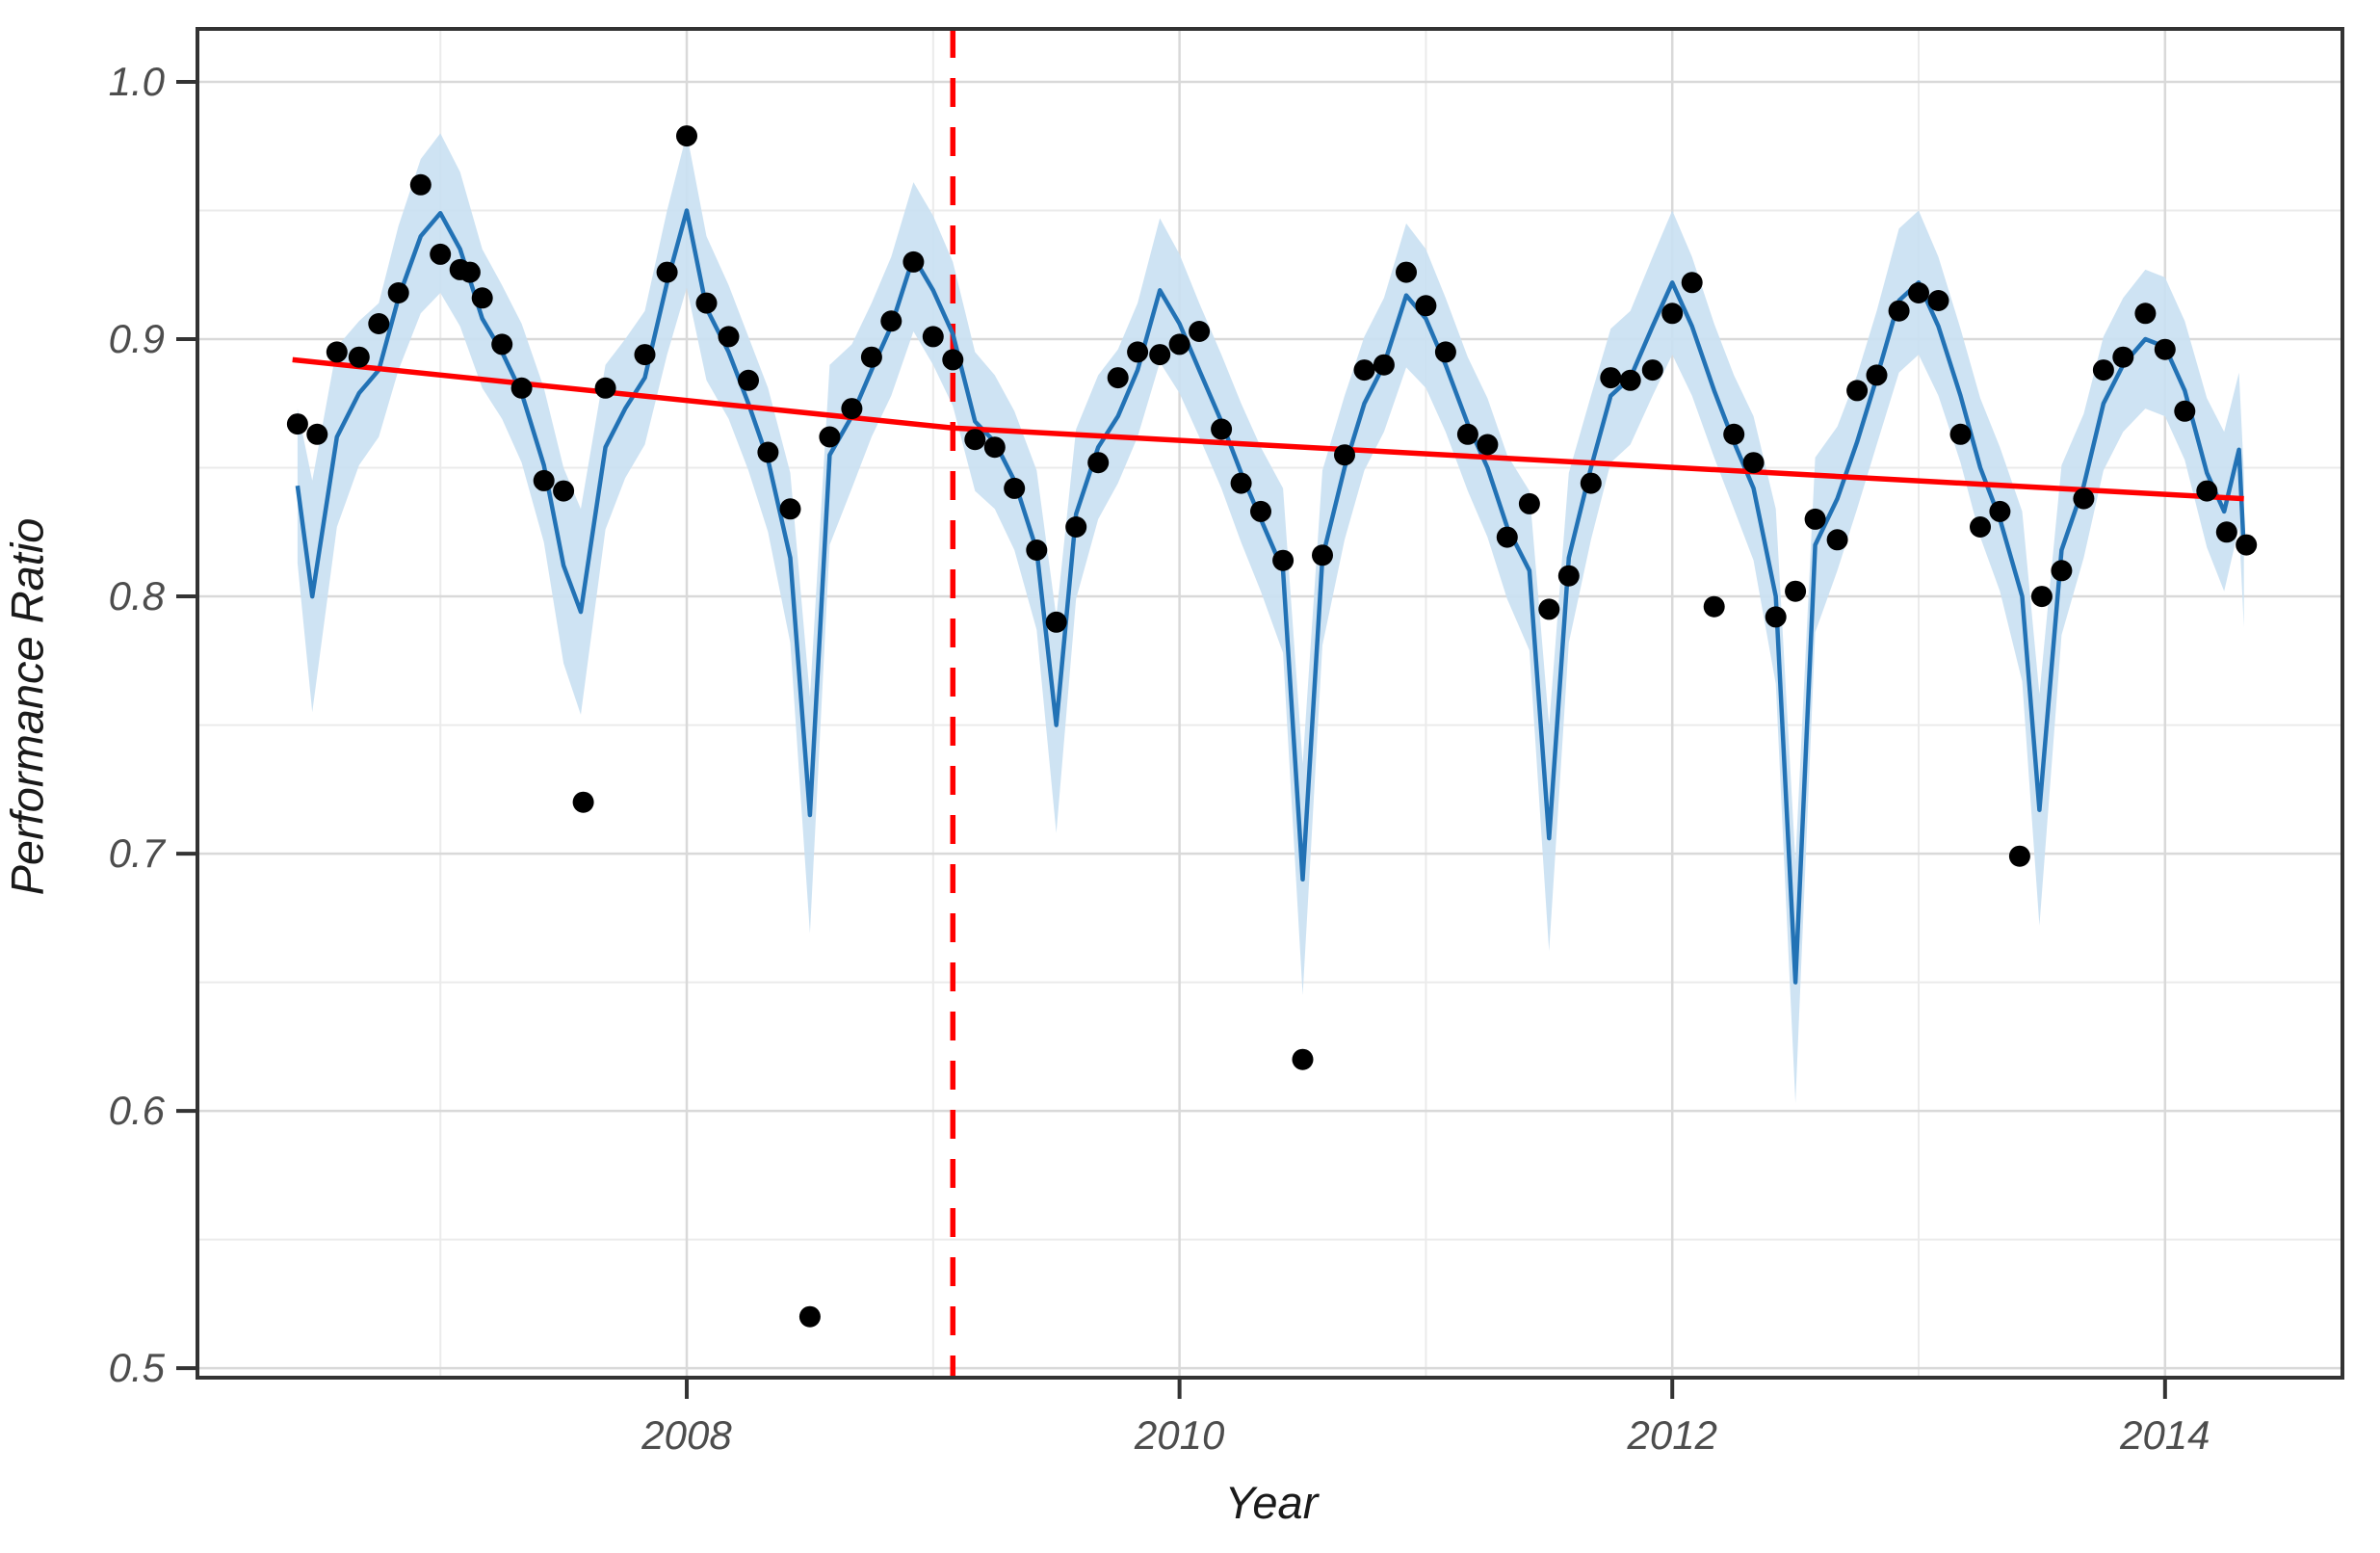 The width and height of the screenshot is (2380, 1553). I want to click on y-axis-tick-label: 1.0, so click(138, 81).